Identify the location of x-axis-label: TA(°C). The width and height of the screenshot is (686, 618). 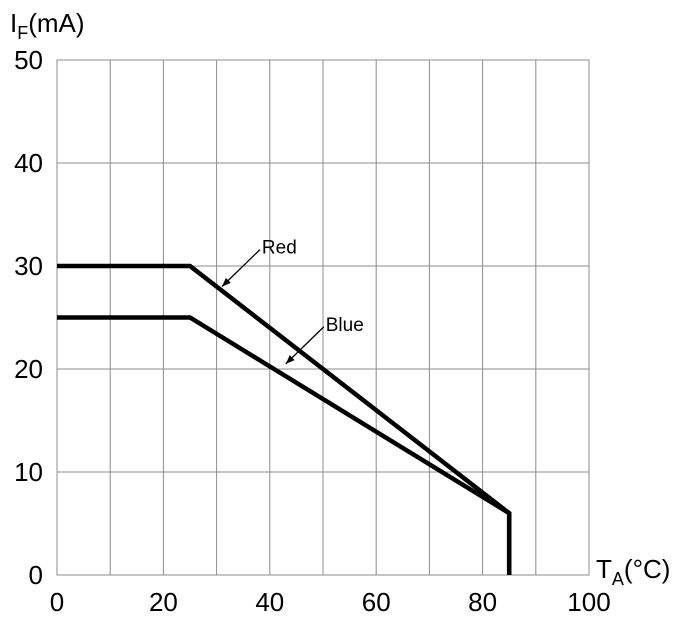
(633, 571).